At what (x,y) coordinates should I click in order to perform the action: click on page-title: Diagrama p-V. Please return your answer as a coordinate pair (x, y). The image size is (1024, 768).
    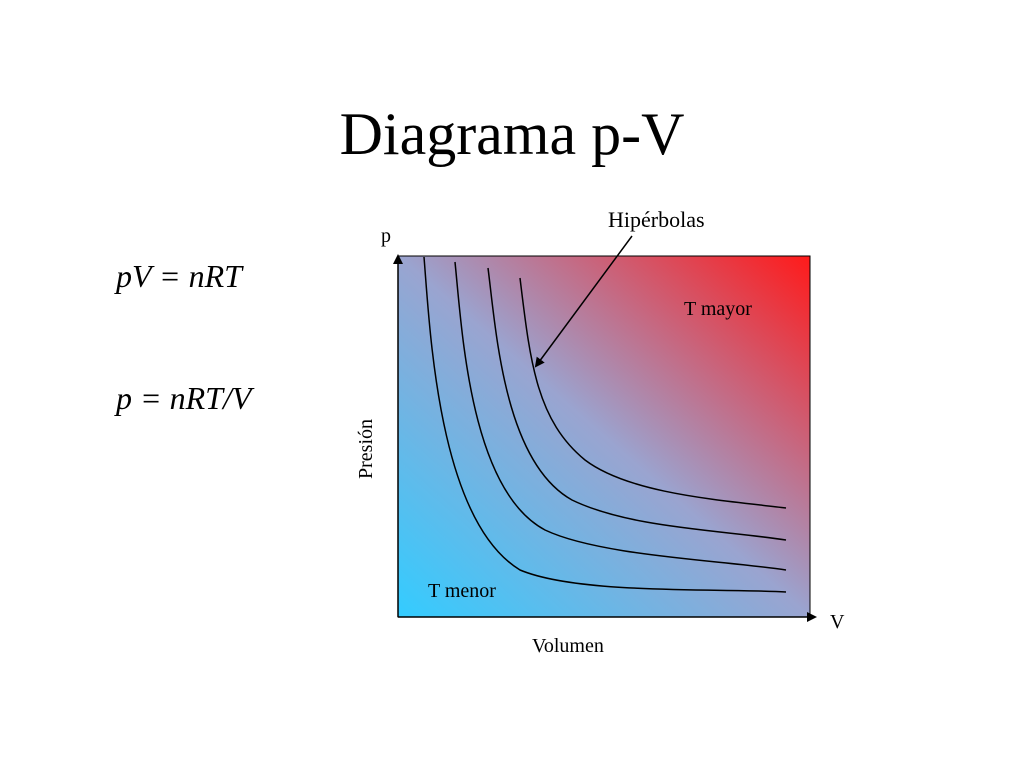
    Looking at the image, I should click on (512, 134).